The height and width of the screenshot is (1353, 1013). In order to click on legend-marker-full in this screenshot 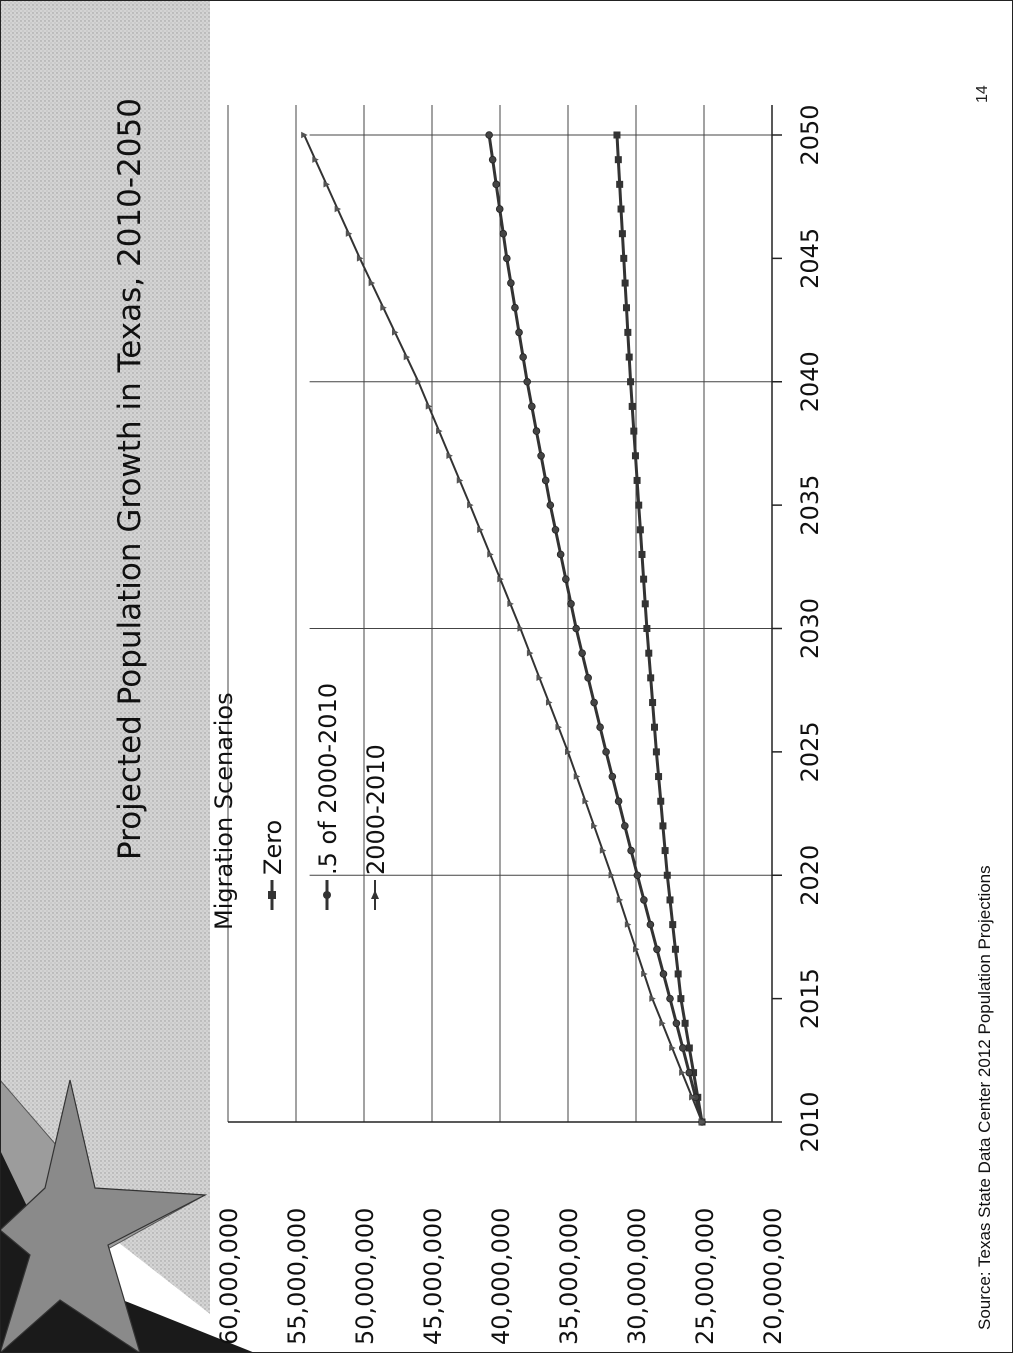, I will do `click(375, 894)`.